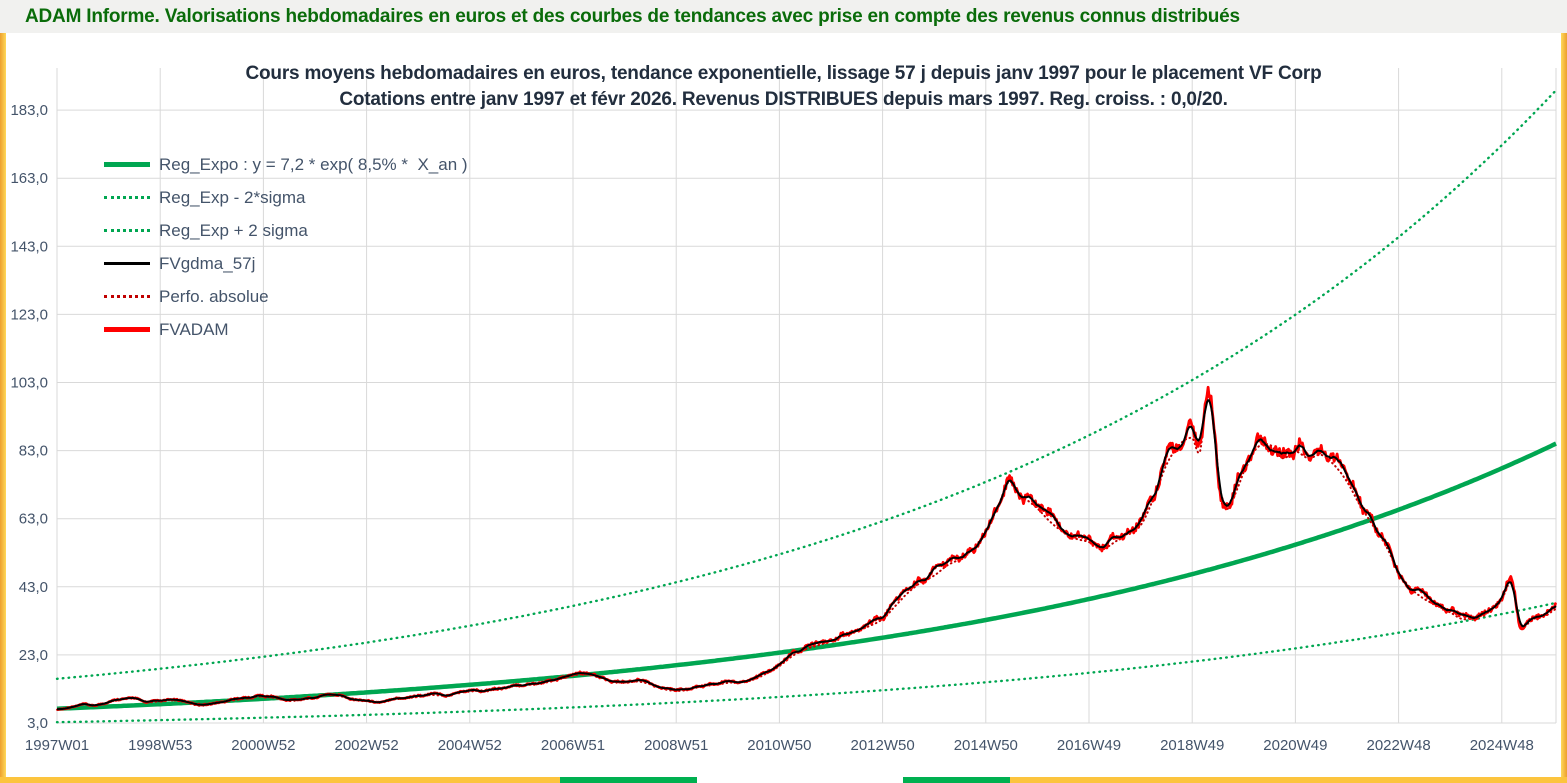  I want to click on legend-sample-perfo-absolue, so click(127, 296).